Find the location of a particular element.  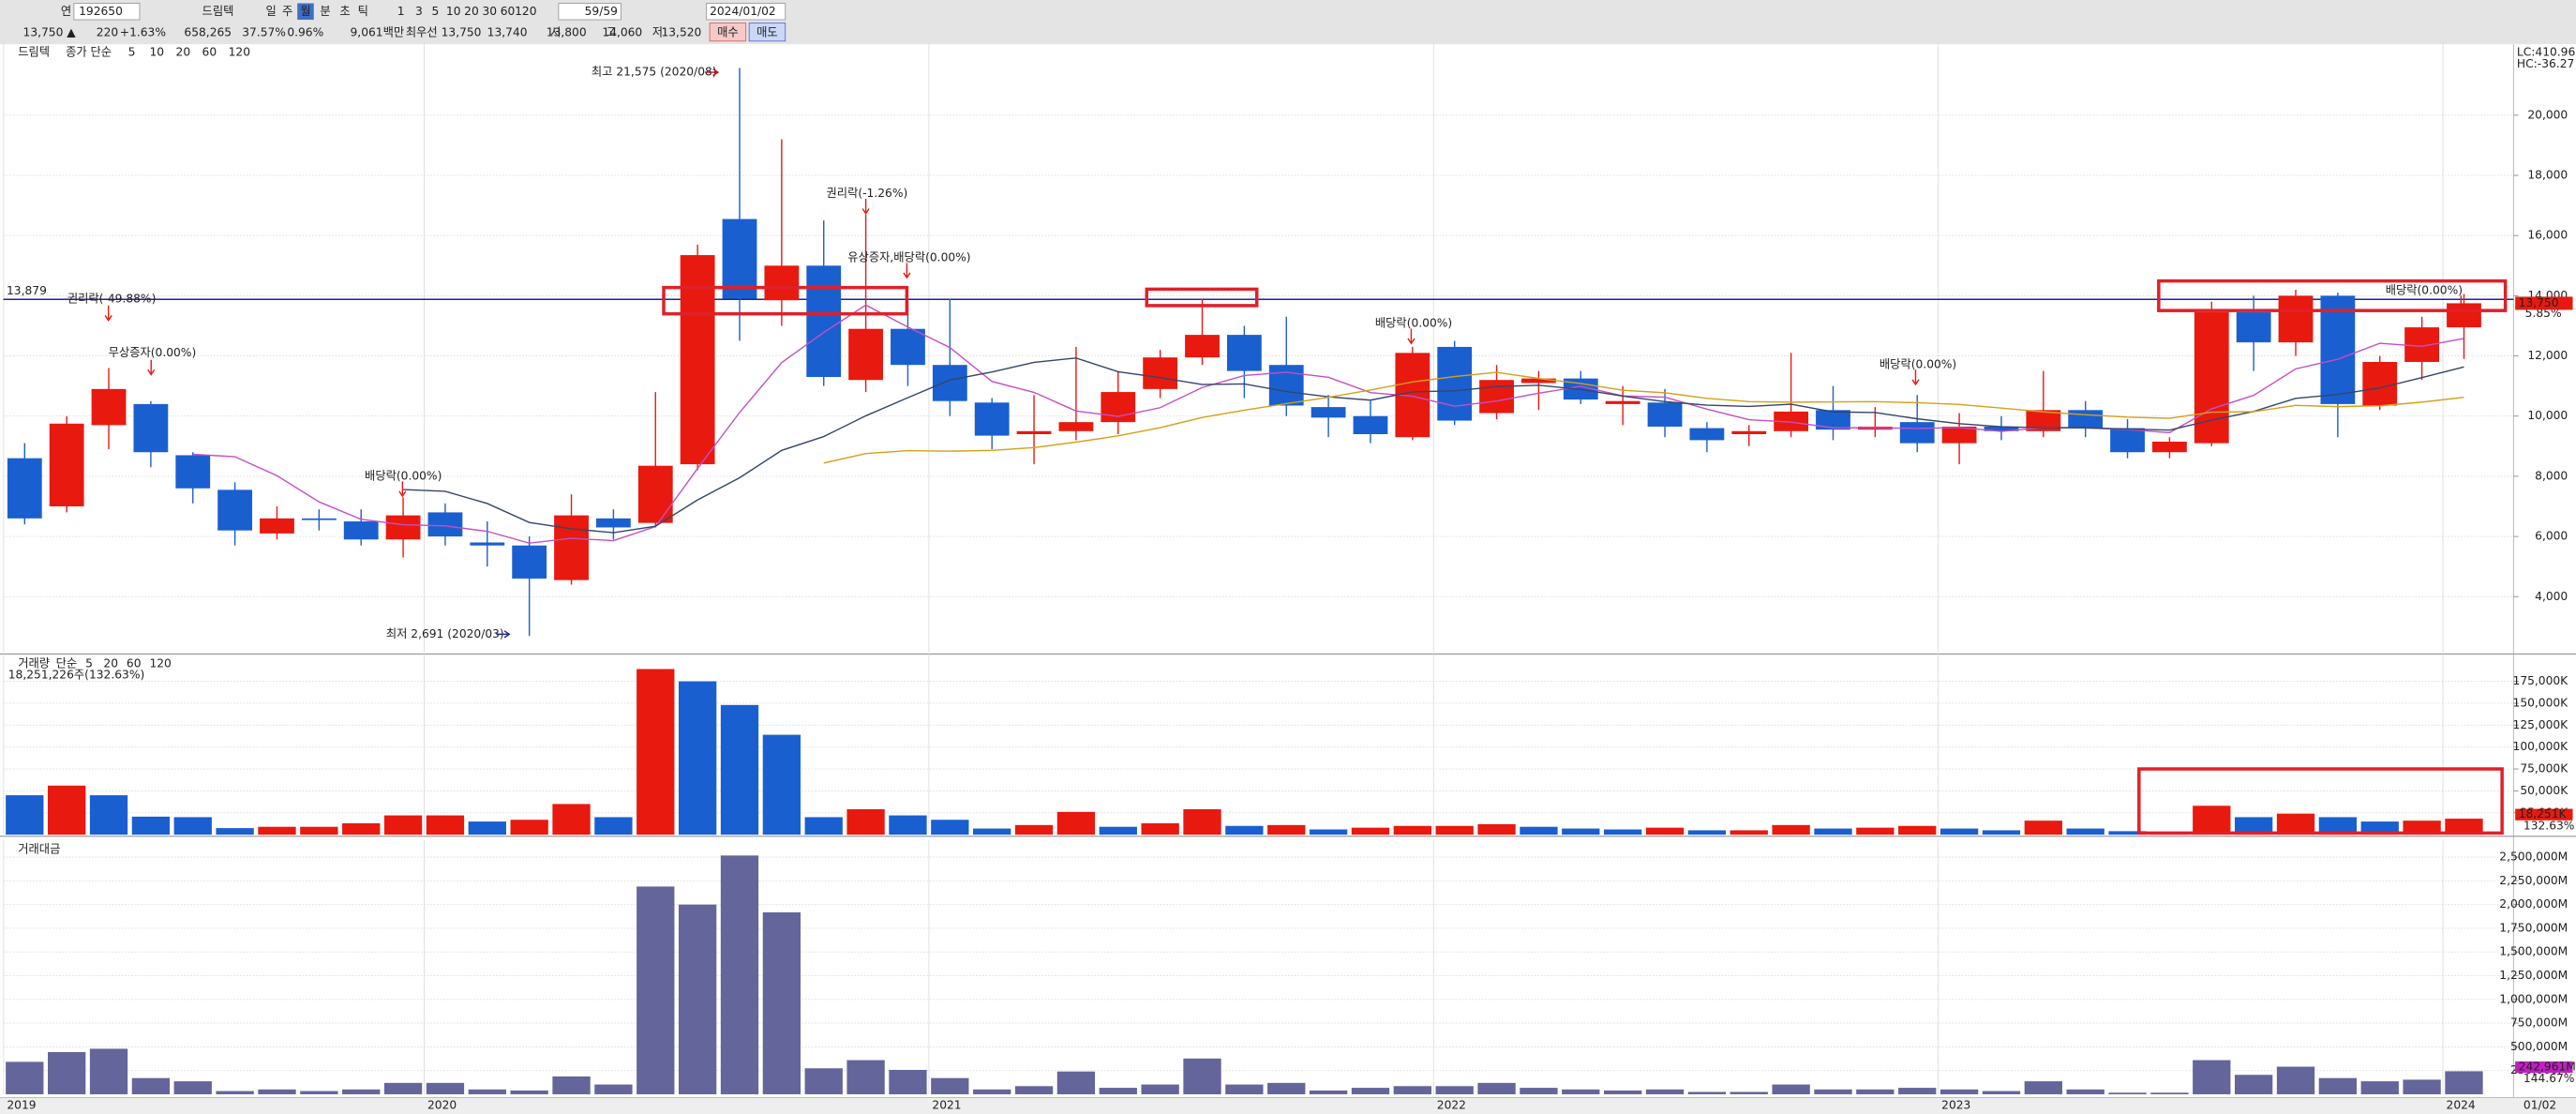

date-box is located at coordinates (746, 12).